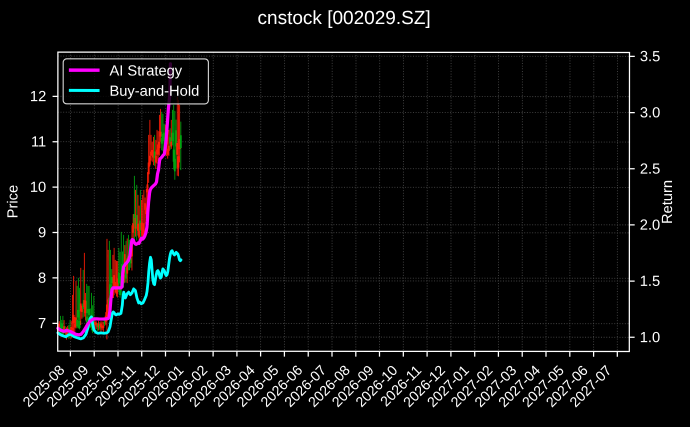 Image resolution: width=690 pixels, height=427 pixels. I want to click on svg-text: 1.5, so click(650, 282).